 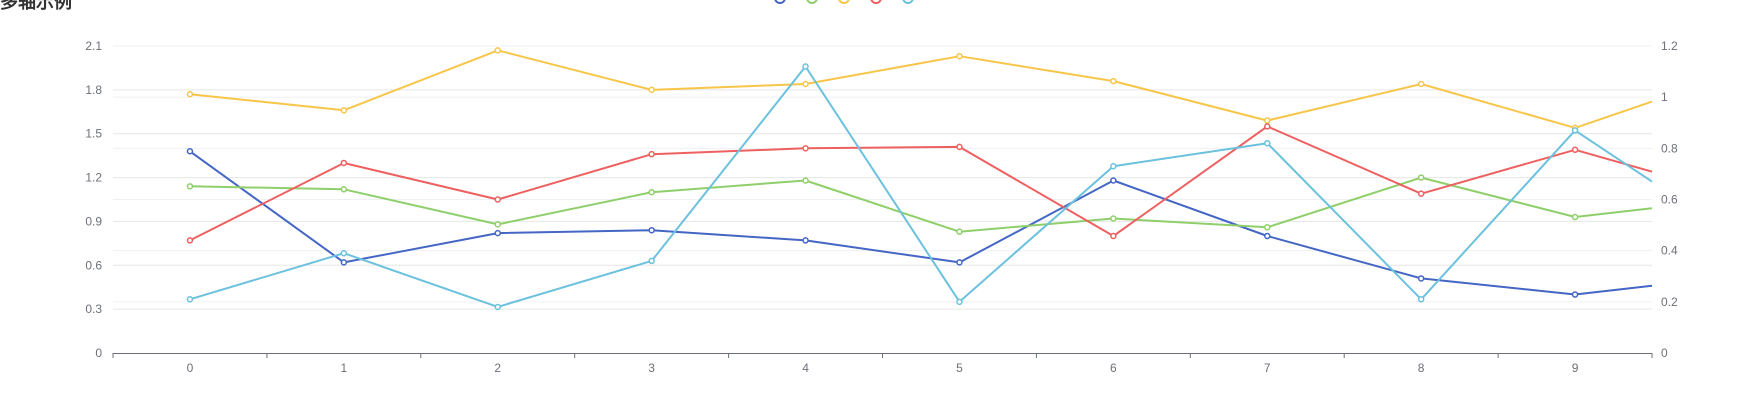 What do you see at coordinates (93, 178) in the screenshot?
I see `left-axis-tick-label: 1.2` at bounding box center [93, 178].